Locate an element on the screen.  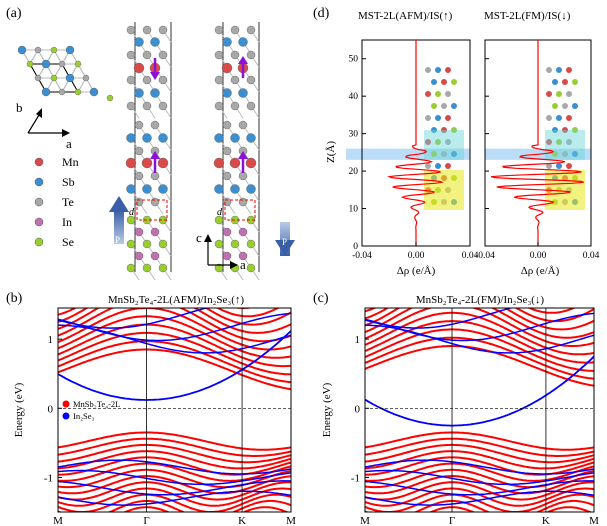
panel-d-xlabel-2: Δρ (e/Å) is located at coordinates (540, 271).